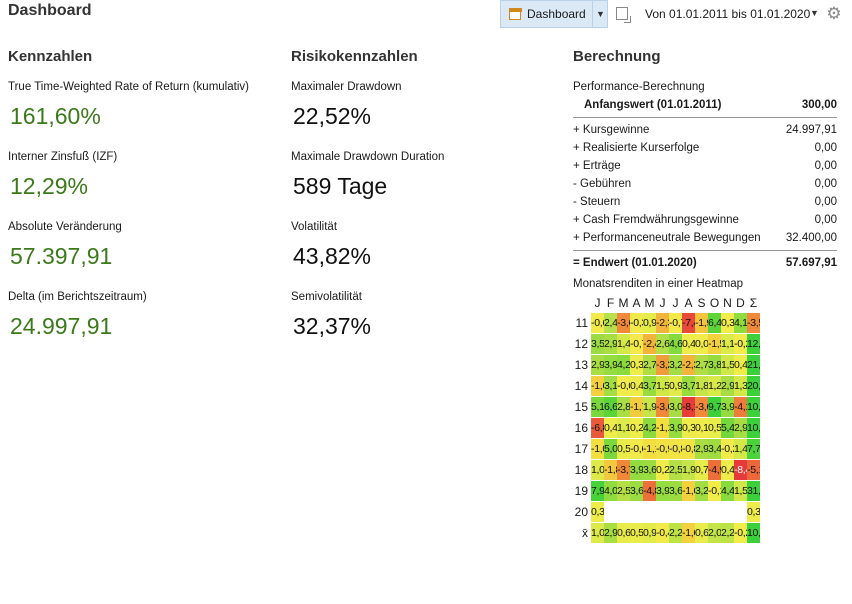 The image size is (852, 604). Describe the element at coordinates (649, 343) in the screenshot. I see `heatmap-cell: -2,4` at that location.